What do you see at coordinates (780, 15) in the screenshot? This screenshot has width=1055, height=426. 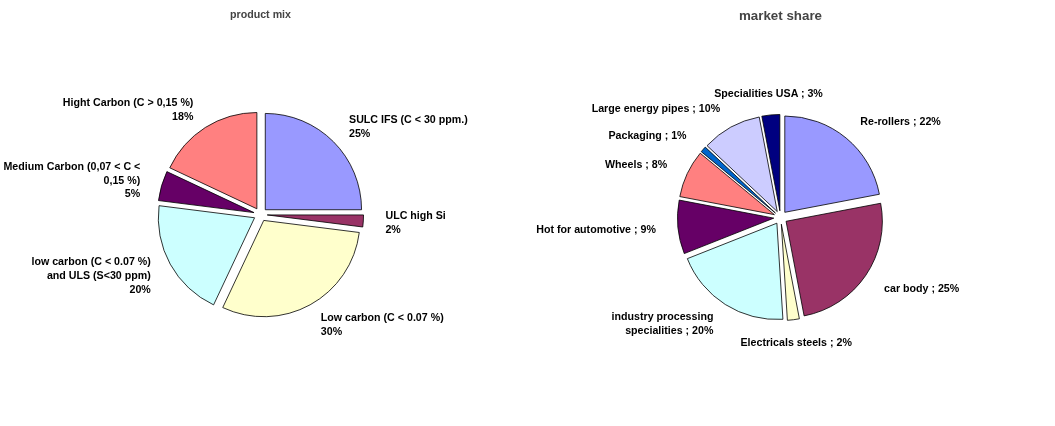 I see `chart-title: market share` at bounding box center [780, 15].